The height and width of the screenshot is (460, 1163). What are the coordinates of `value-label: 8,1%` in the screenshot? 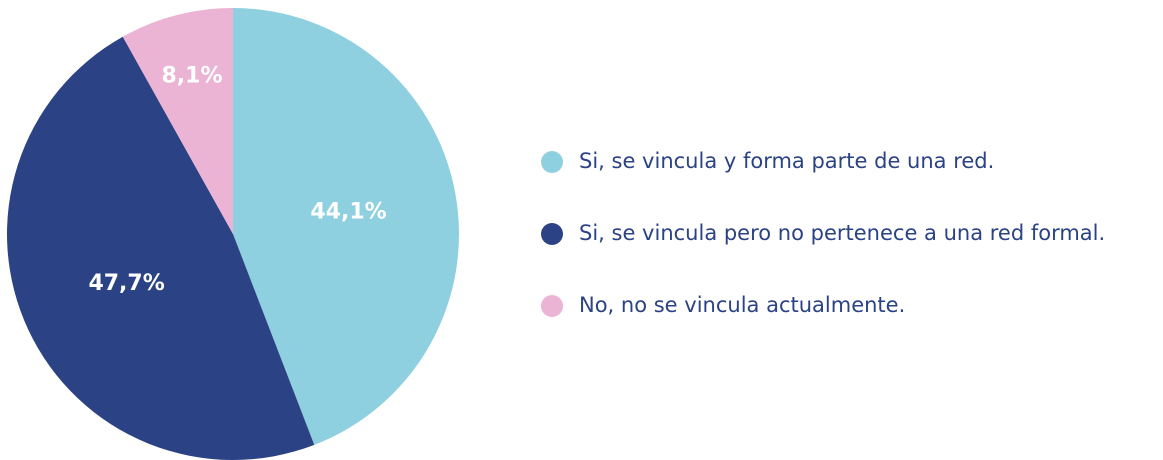 It's located at (191, 76).